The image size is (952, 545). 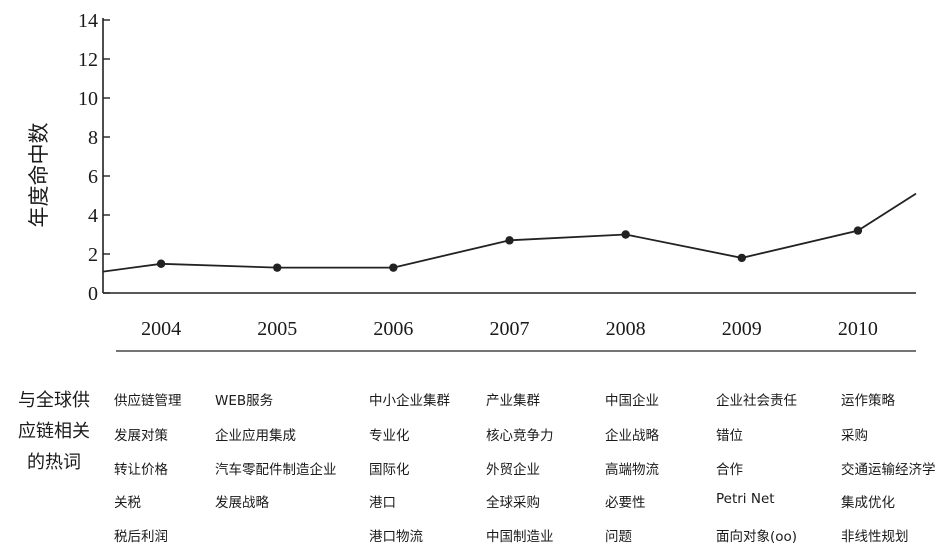 What do you see at coordinates (141, 436) in the screenshot?
I see `hotword-term: 发展对策` at bounding box center [141, 436].